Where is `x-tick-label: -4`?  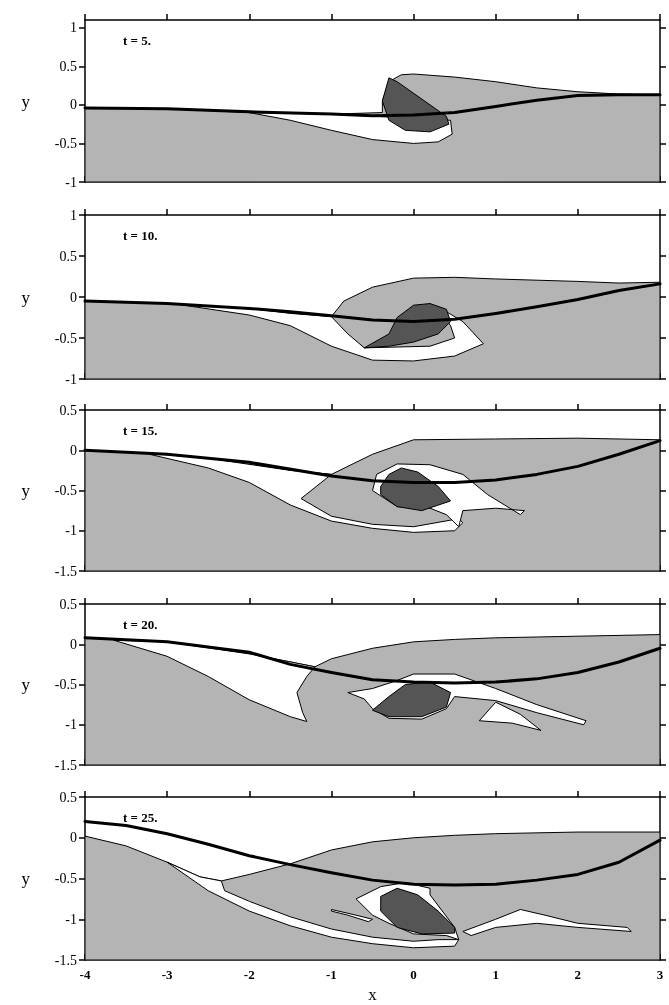 x-tick-label: -4 is located at coordinates (85, 974).